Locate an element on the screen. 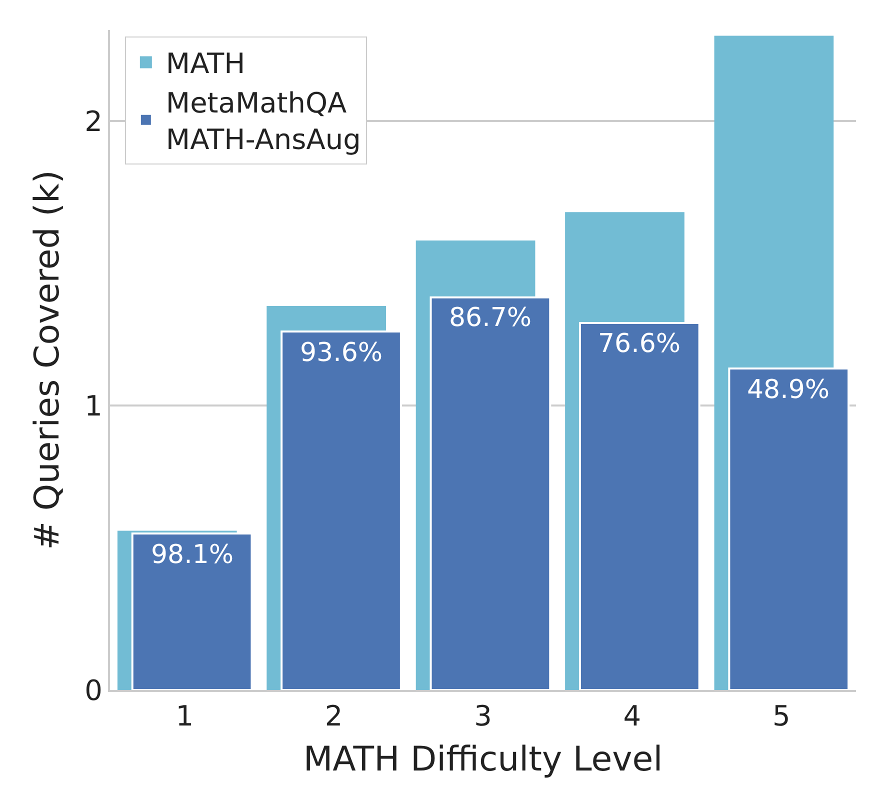  annotation: 98.1% is located at coordinates (192, 555).